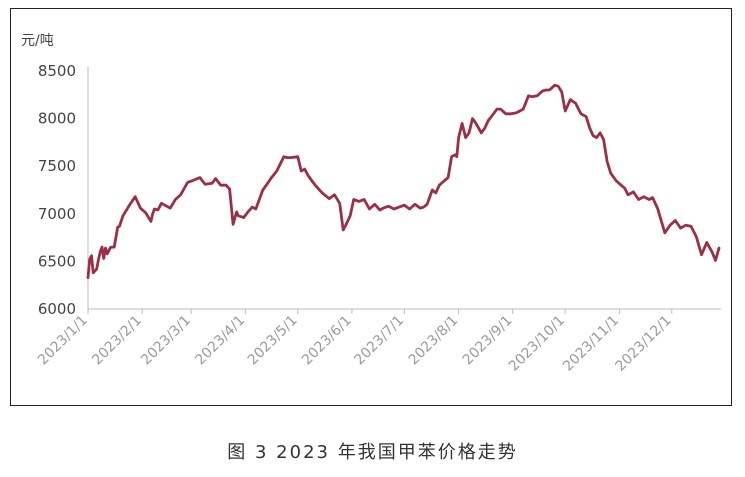  What do you see at coordinates (372, 452) in the screenshot?
I see `figure-caption: 图 3 2023 年我国甲苯价格走势` at bounding box center [372, 452].